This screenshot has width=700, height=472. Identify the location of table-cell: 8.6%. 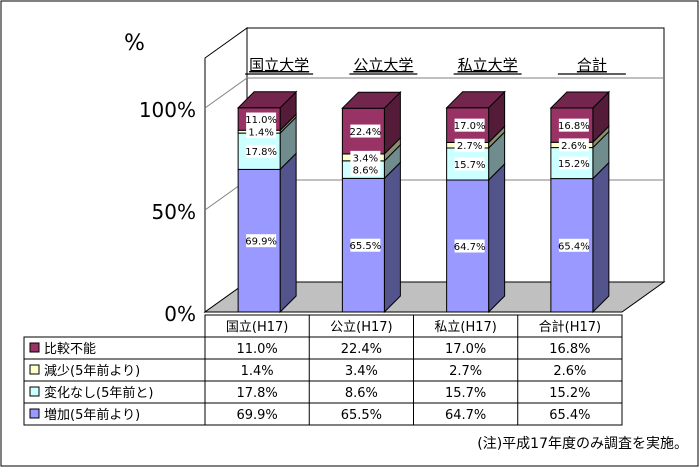
(361, 393).